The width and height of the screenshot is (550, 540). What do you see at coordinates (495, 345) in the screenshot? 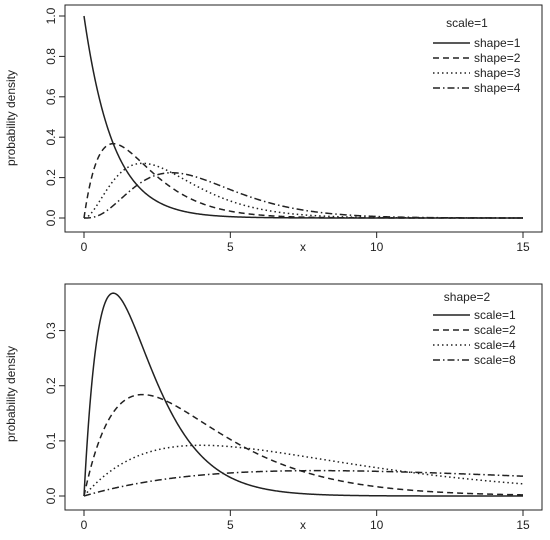
I see `legend-label: scale=4` at bounding box center [495, 345].